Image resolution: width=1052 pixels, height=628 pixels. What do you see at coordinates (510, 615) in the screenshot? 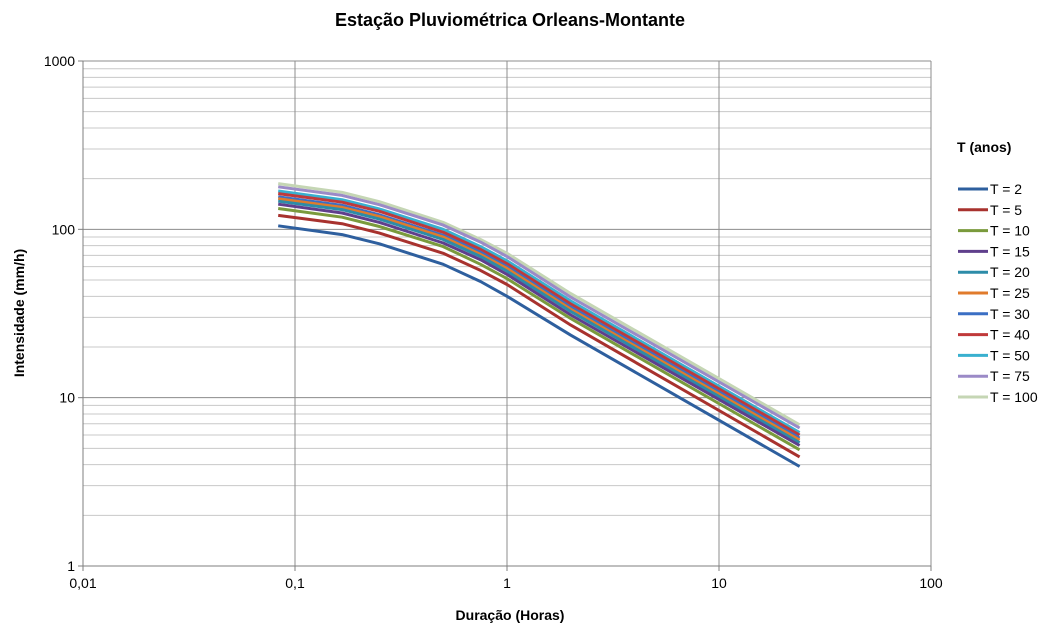
I see `x-axis-label: Duração (Horas)` at bounding box center [510, 615].